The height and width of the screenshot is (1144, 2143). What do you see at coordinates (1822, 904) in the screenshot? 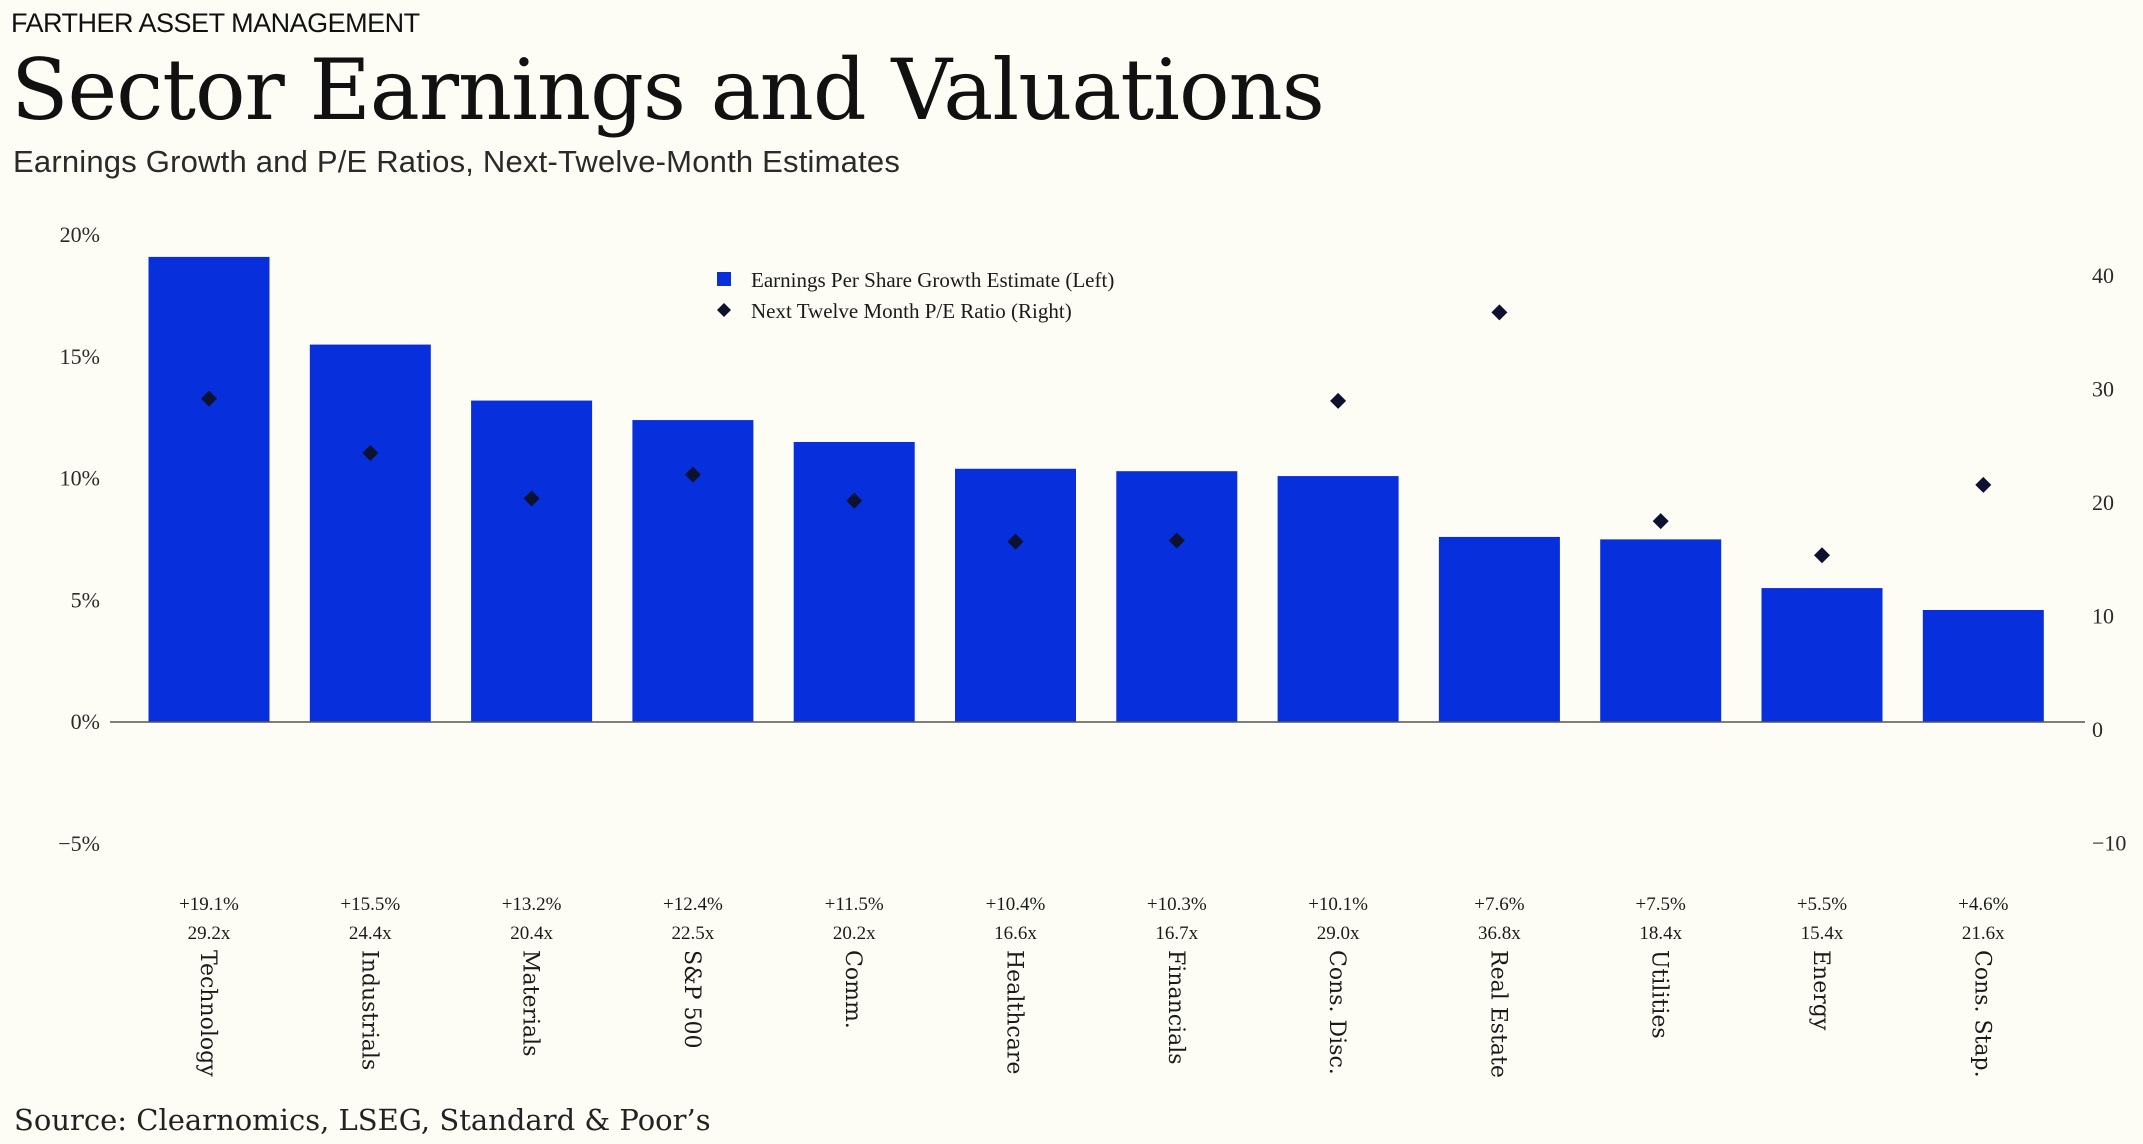
I see `growth-data-label: +5.5%` at bounding box center [1822, 904].